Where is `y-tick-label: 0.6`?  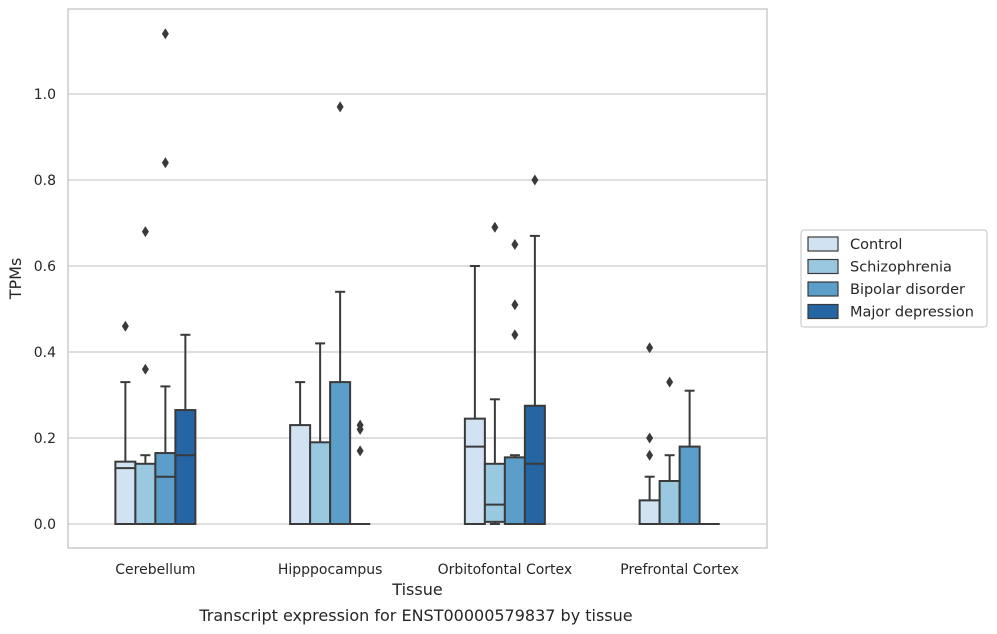
y-tick-label: 0.6 is located at coordinates (45, 267).